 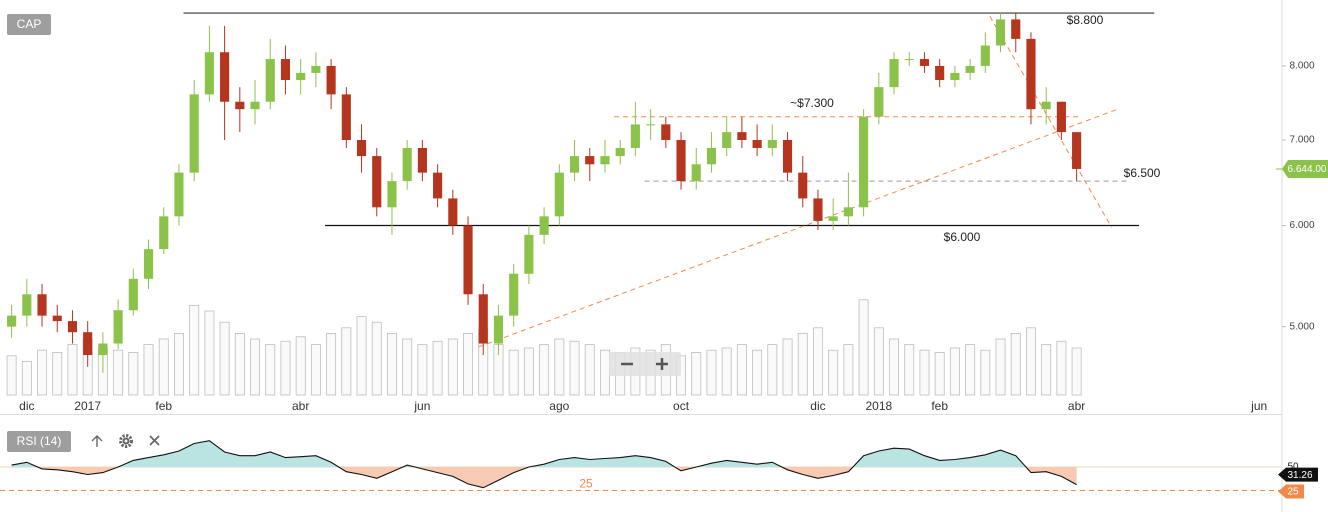 What do you see at coordinates (126, 441) in the screenshot?
I see `settings-icon` at bounding box center [126, 441].